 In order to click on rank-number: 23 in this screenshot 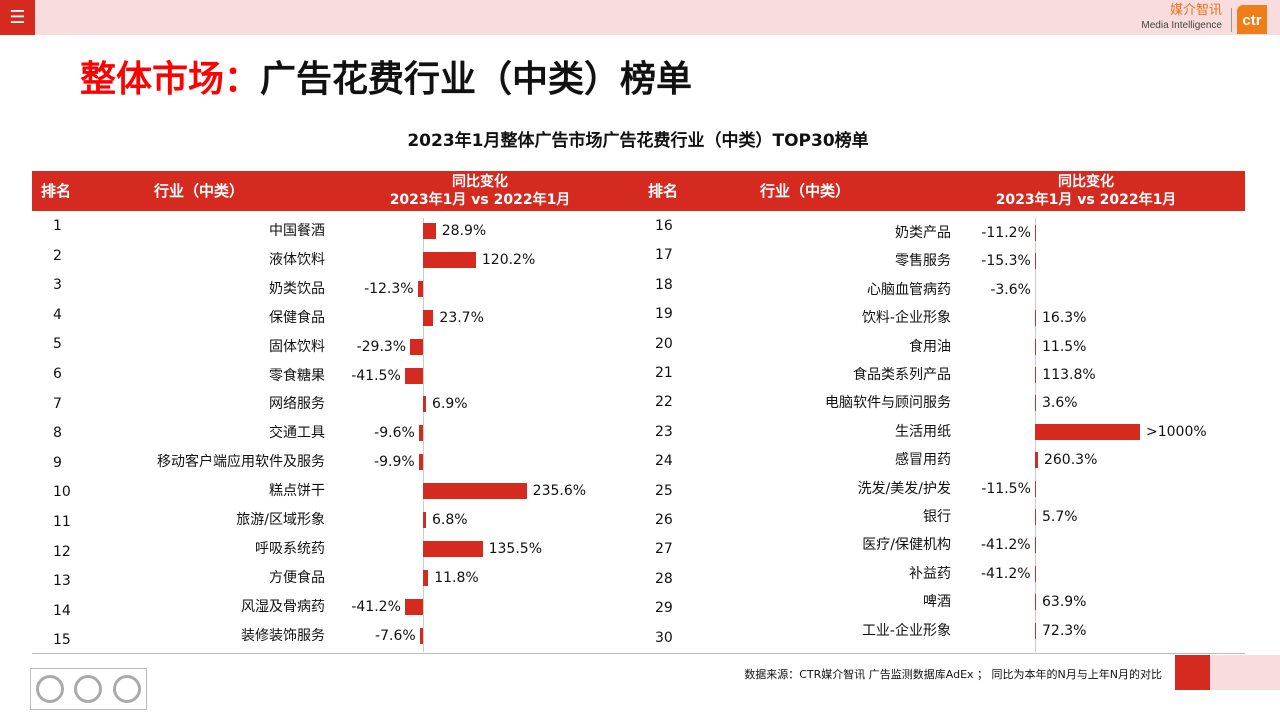, I will do `click(664, 431)`.